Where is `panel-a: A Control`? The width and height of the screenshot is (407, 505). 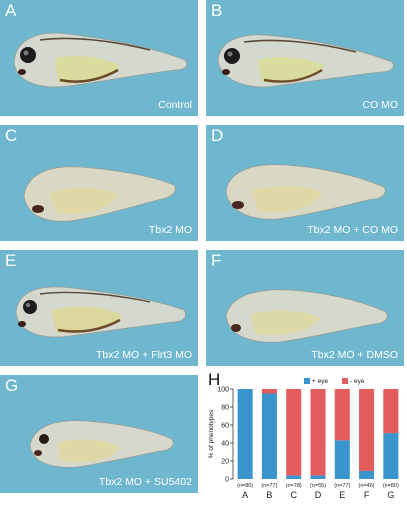 panel-a: A Control is located at coordinates (99, 58).